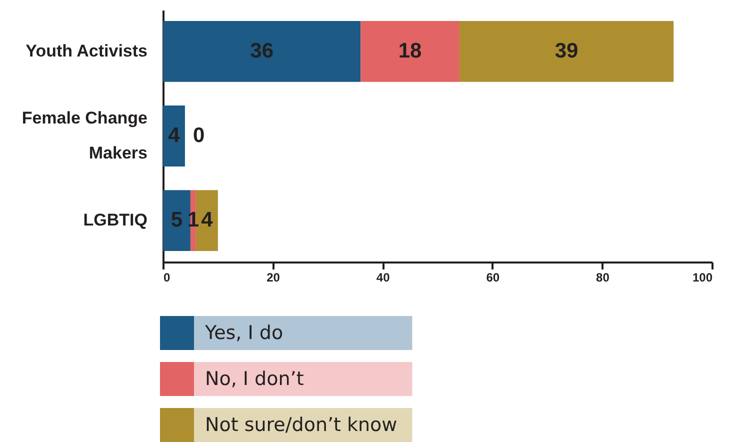  Describe the element at coordinates (254, 379) in the screenshot. I see `legend-label: No, I don’t` at that location.